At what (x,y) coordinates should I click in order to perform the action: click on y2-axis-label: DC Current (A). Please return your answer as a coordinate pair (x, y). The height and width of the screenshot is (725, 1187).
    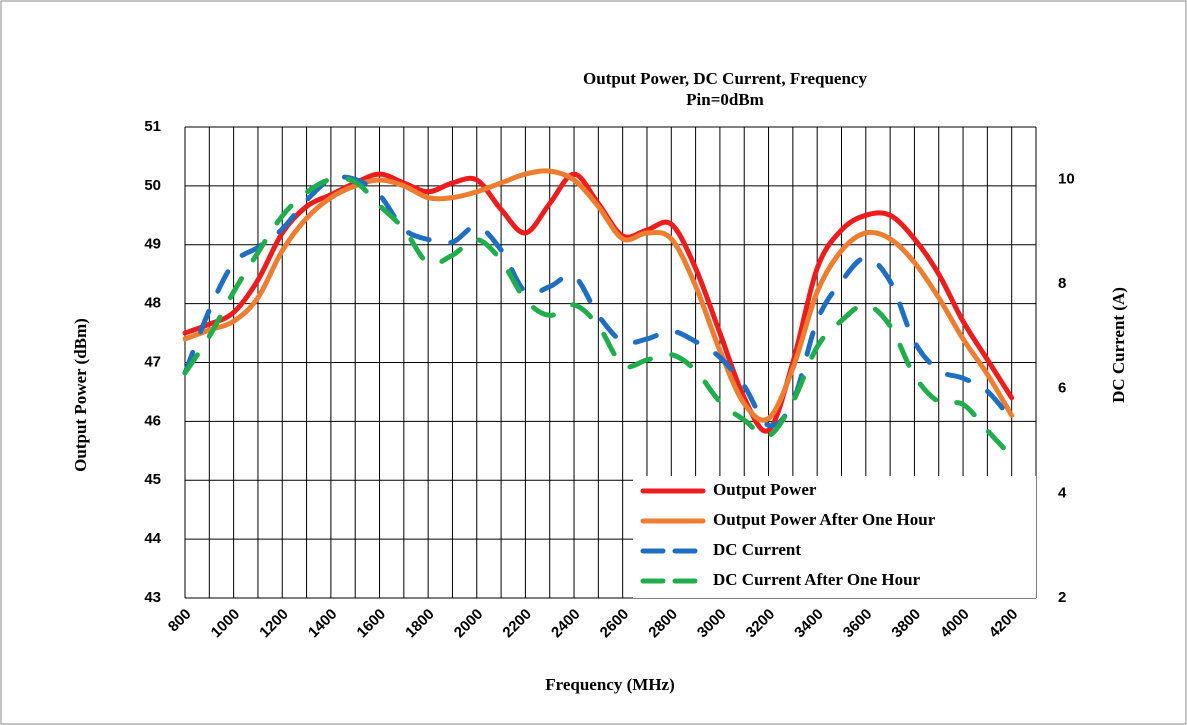
    Looking at the image, I should click on (1118, 345).